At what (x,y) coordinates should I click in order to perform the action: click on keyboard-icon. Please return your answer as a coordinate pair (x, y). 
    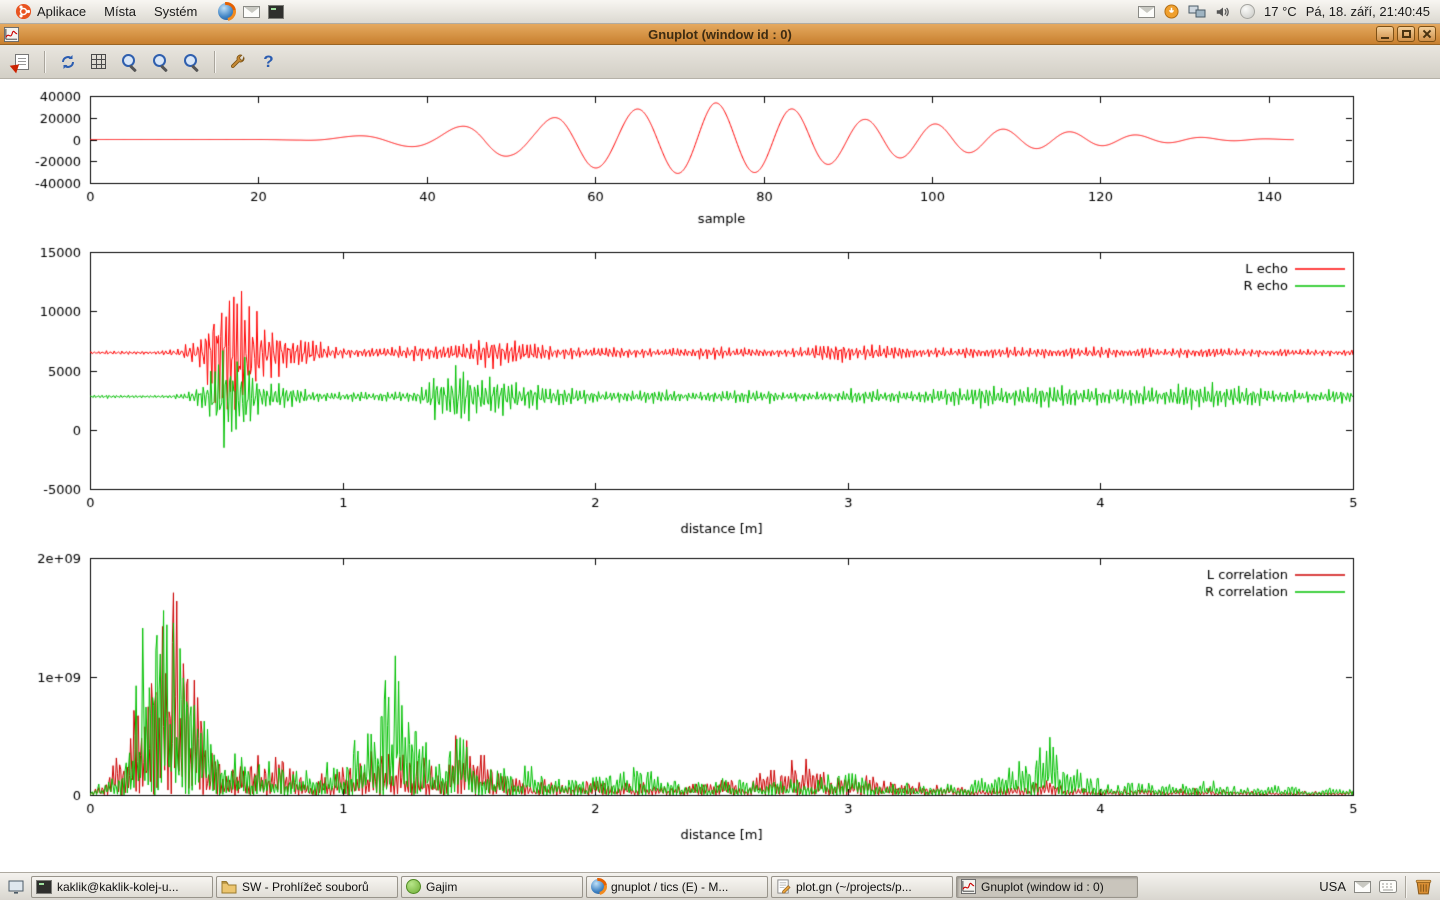
    Looking at the image, I should click on (1388, 886).